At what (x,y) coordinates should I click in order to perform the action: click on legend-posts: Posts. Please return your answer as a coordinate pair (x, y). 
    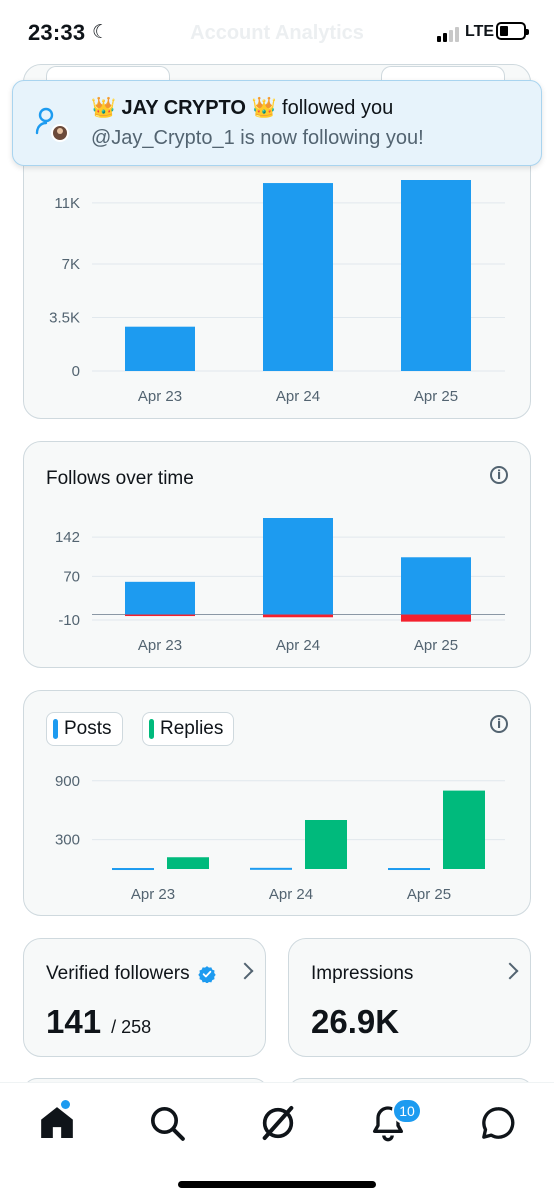
    Looking at the image, I should click on (84, 729).